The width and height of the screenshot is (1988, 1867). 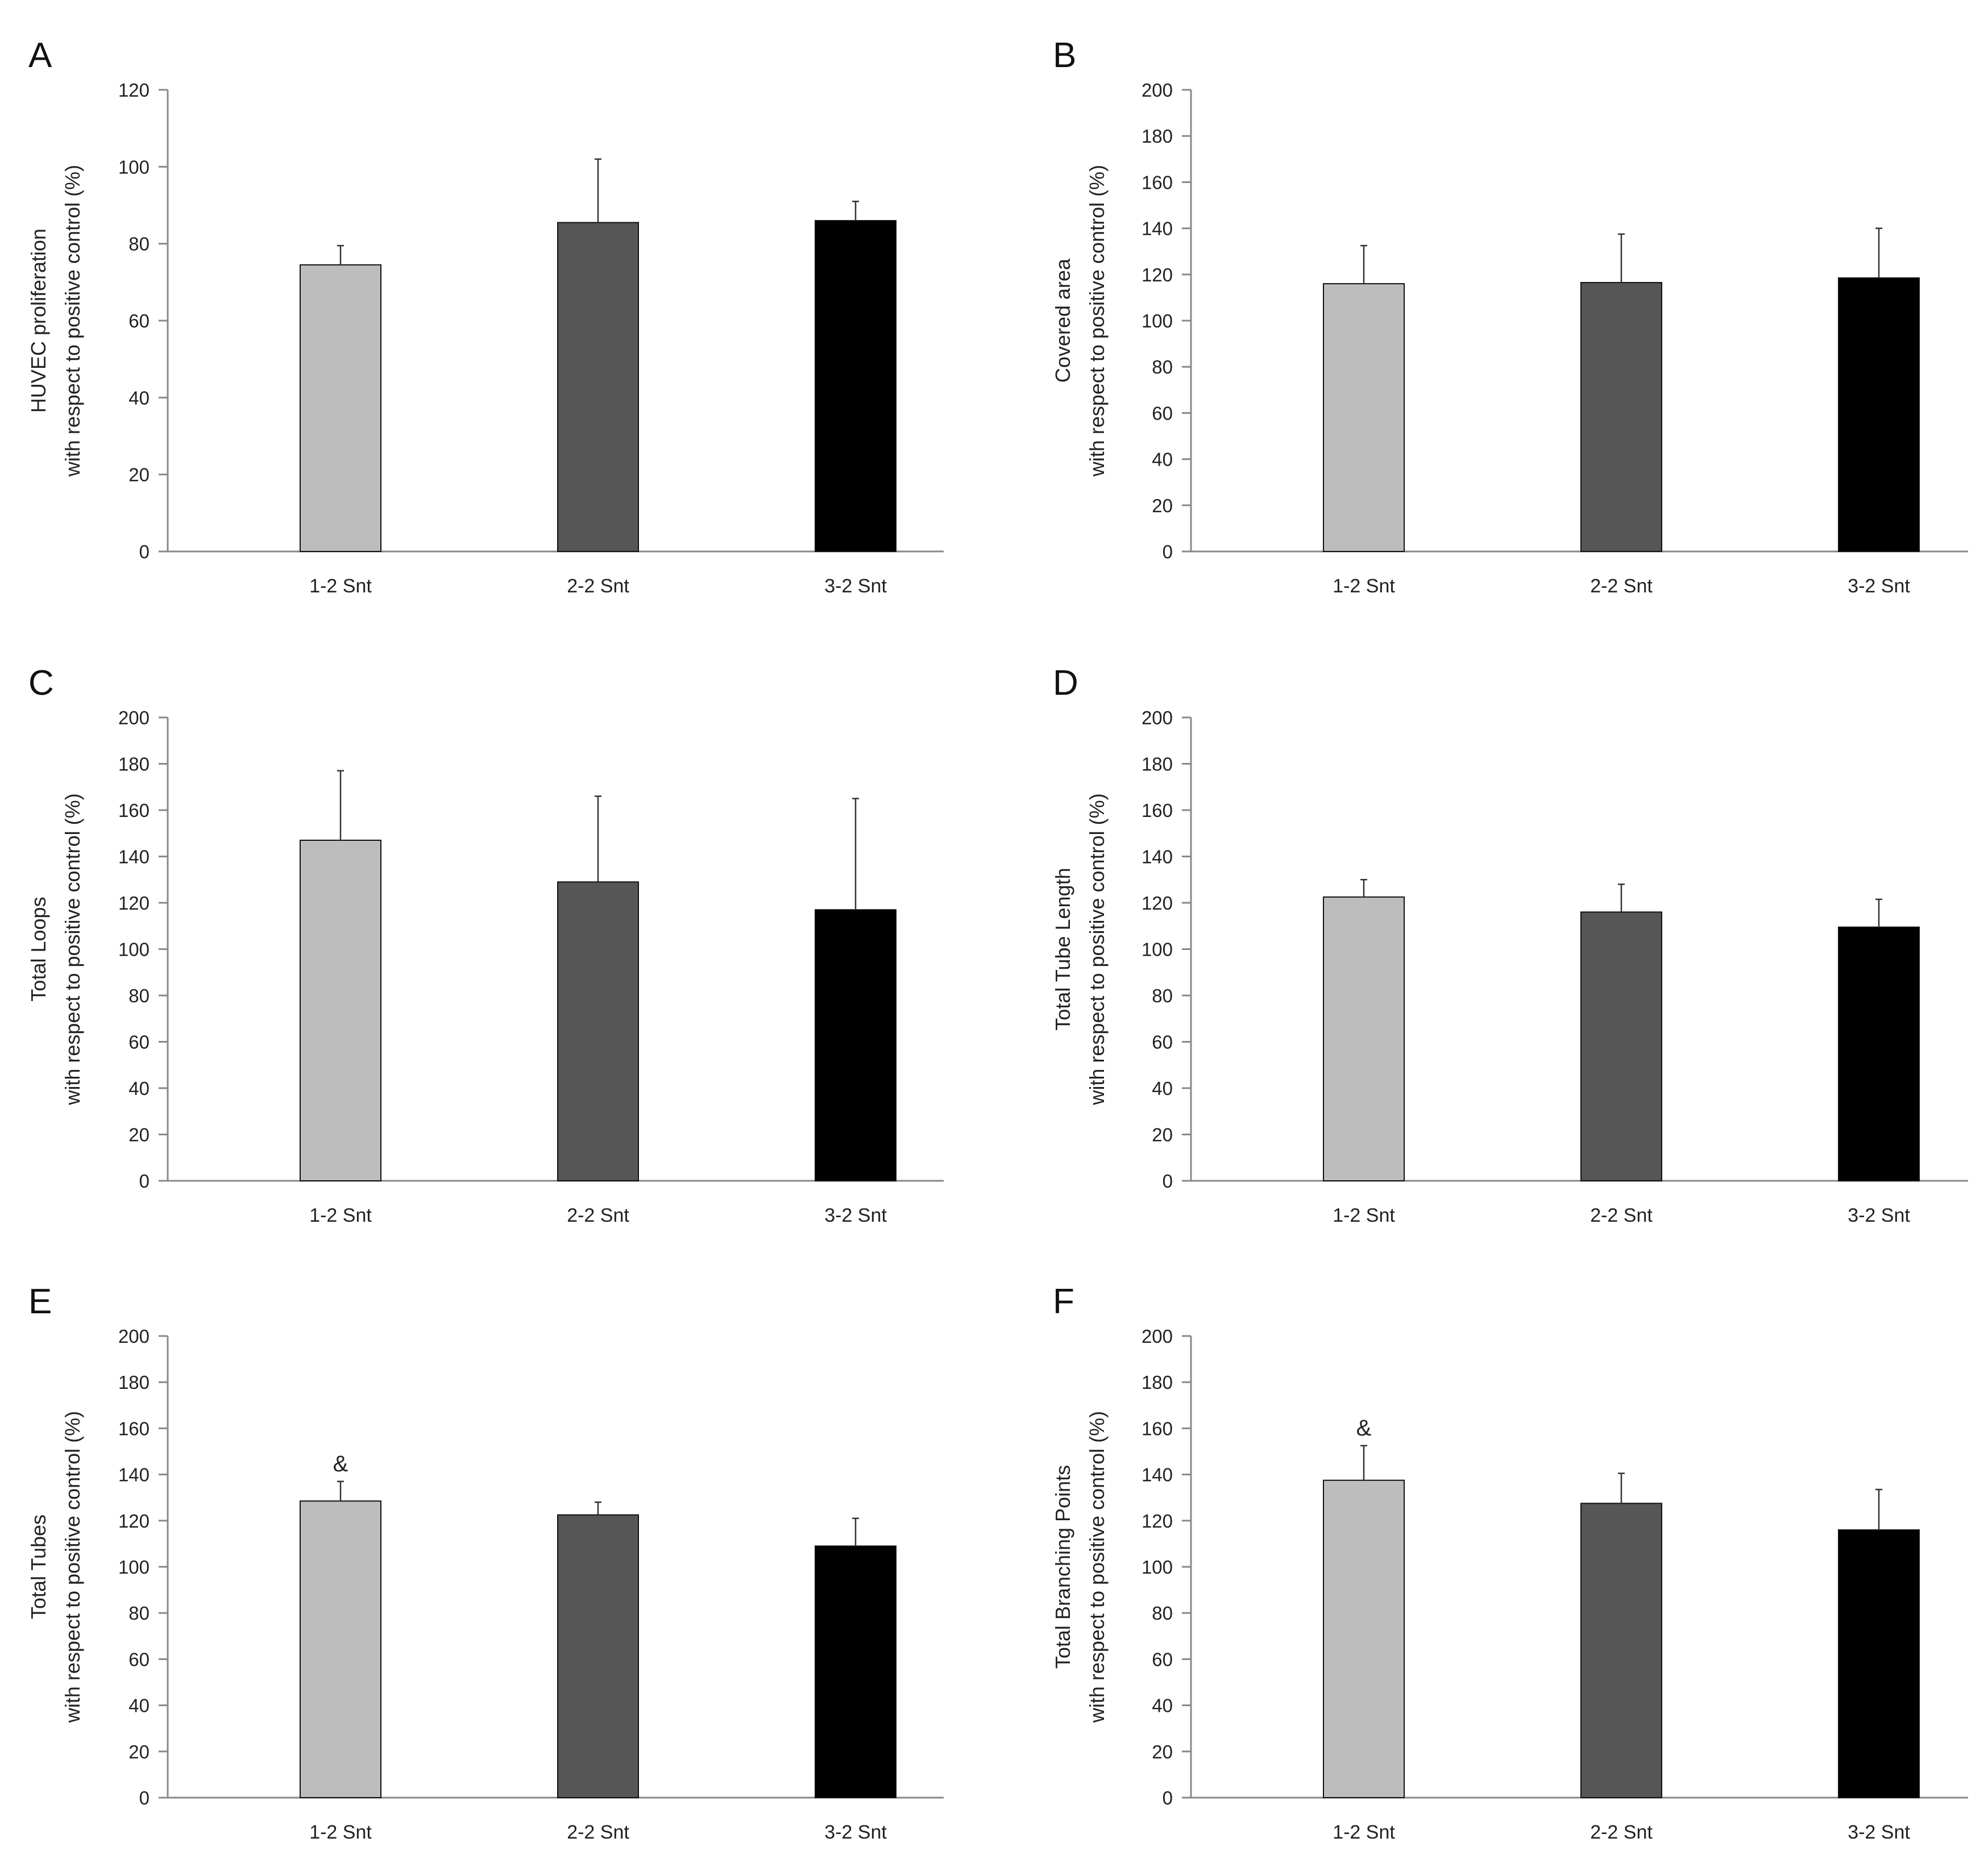 What do you see at coordinates (38, 1567) in the screenshot?
I see `y-axis-title: Total Tubes` at bounding box center [38, 1567].